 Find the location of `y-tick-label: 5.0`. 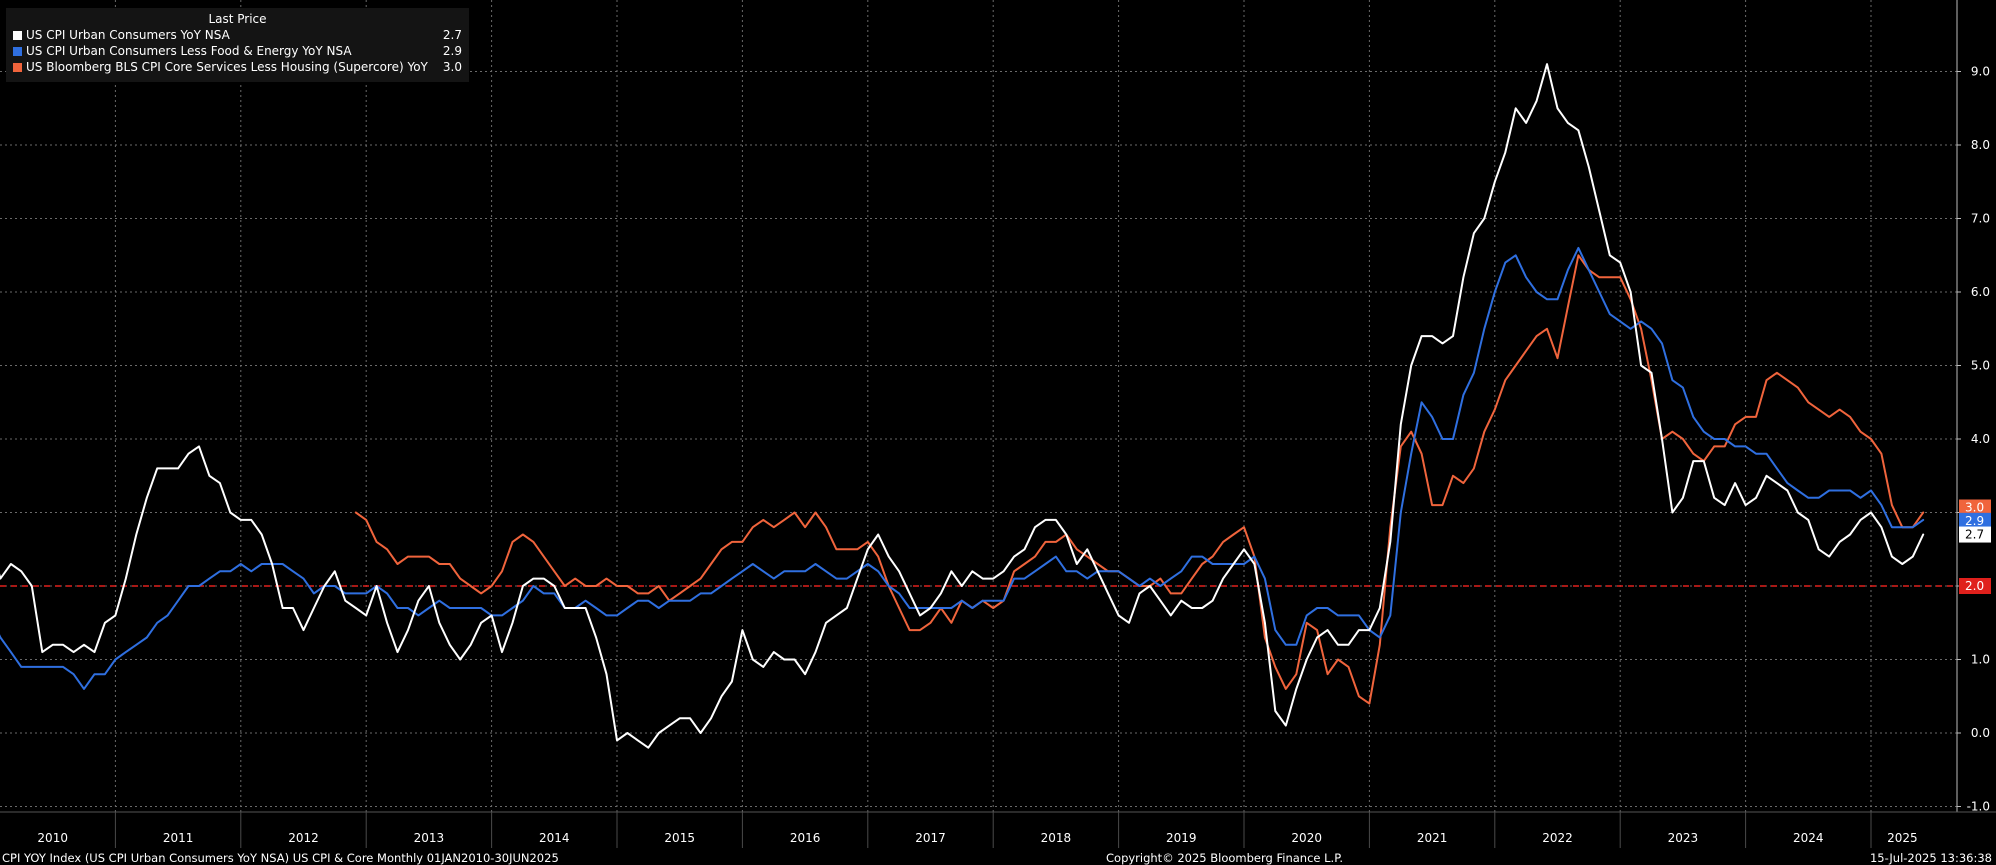

y-tick-label: 5.0 is located at coordinates (1980, 366).